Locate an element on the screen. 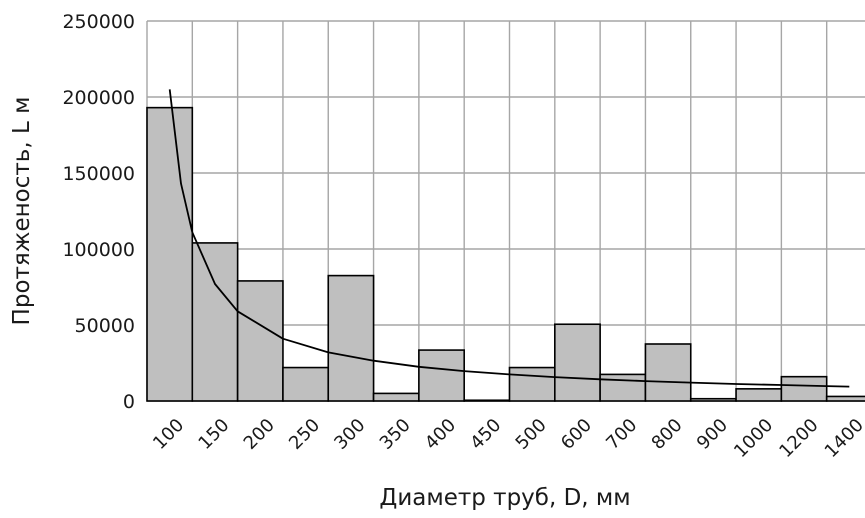 Image resolution: width=865 pixels, height=518 pixels. x-tick-label-1400: 1400 is located at coordinates (843, 438).